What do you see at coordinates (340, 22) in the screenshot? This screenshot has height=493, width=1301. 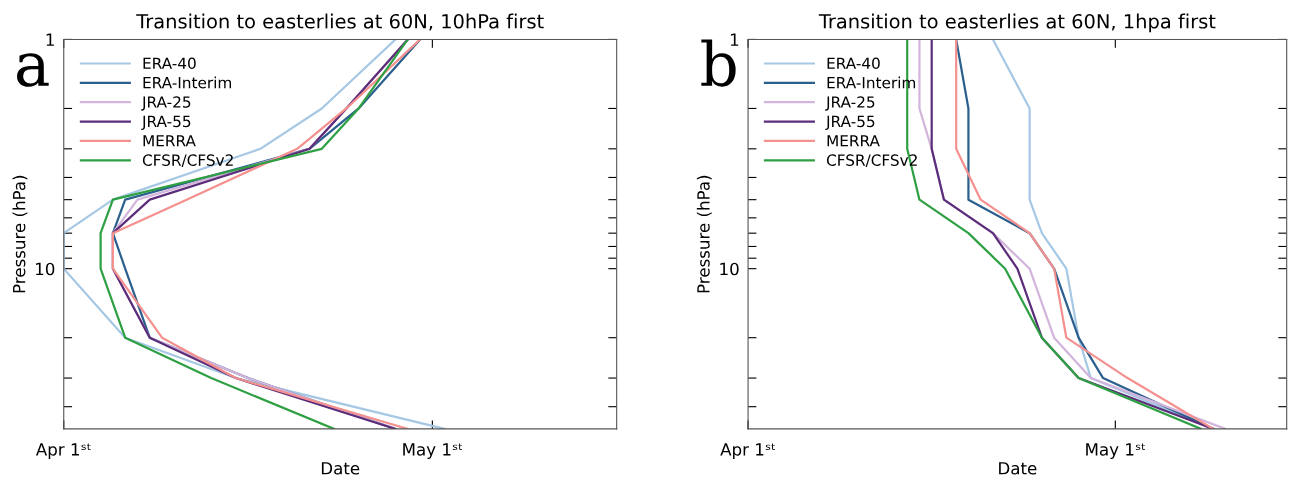 I see `chart-title: Transition to easterlies at 60N, 10hPa first` at bounding box center [340, 22].